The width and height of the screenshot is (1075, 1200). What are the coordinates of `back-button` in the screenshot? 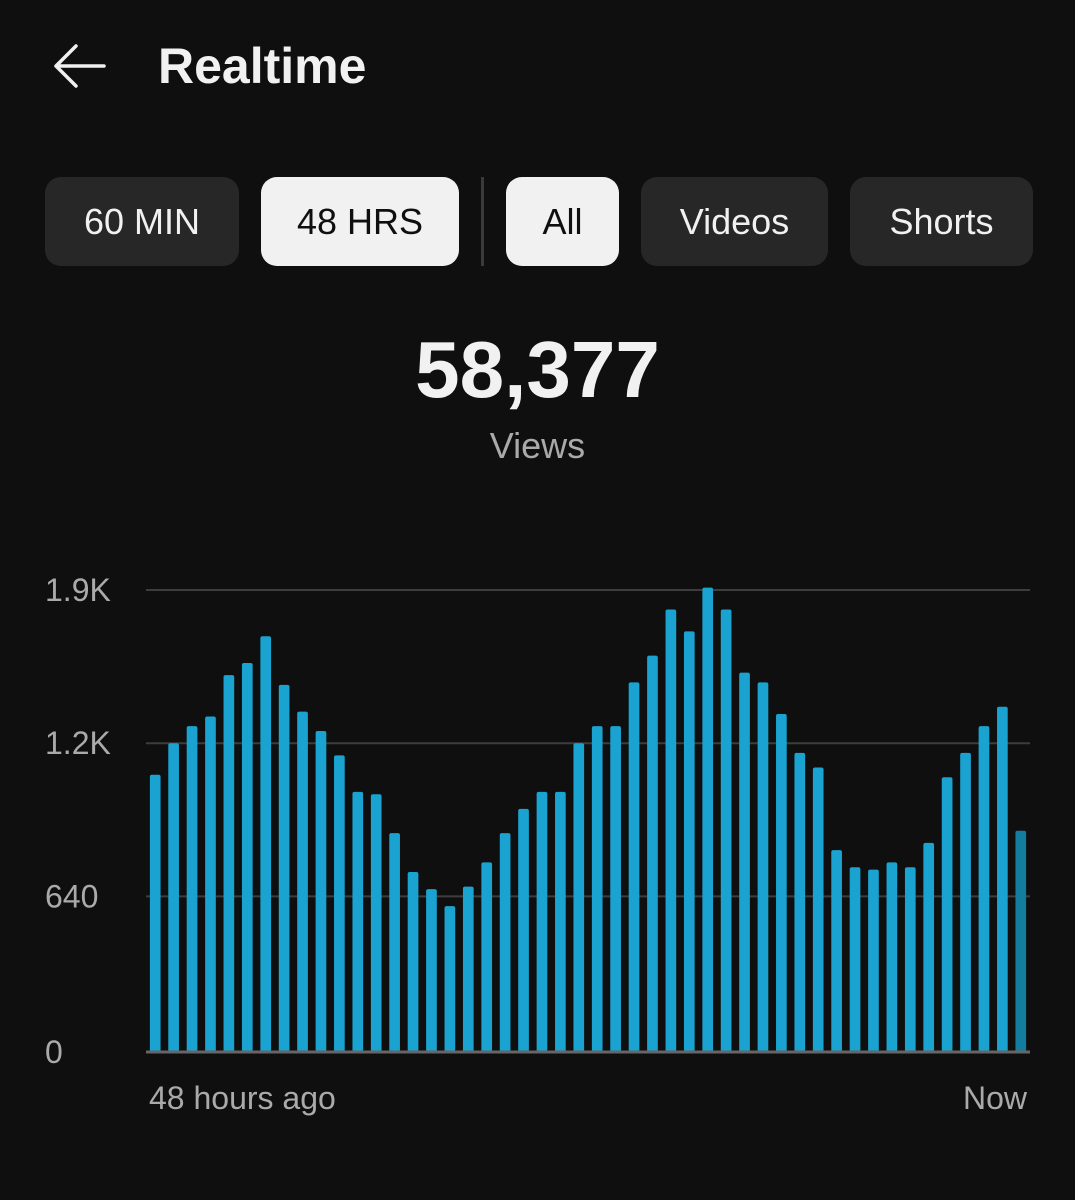 It's located at (80, 66).